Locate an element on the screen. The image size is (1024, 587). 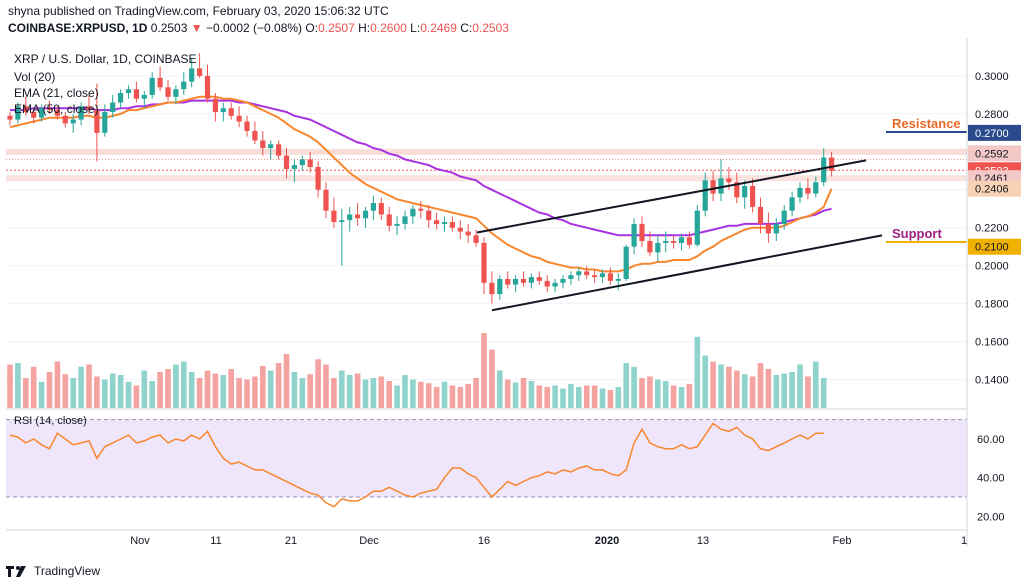
resistance-zone is located at coordinates (486, 151).